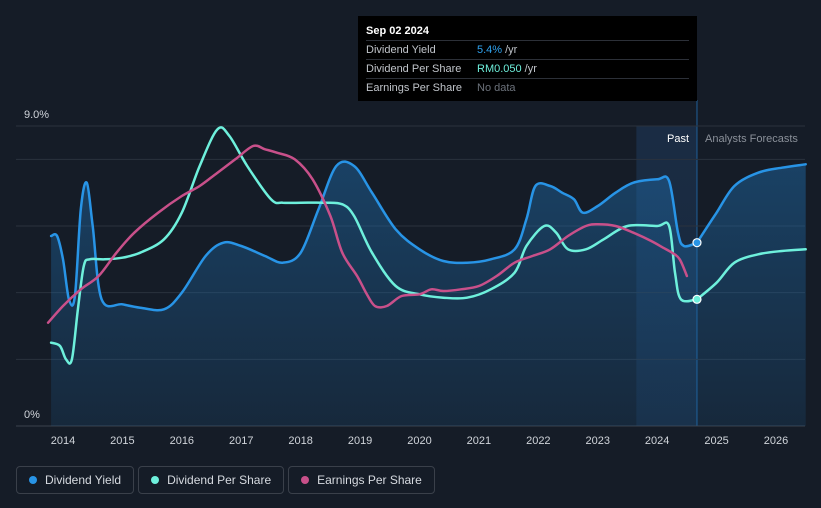  What do you see at coordinates (499, 69) in the screenshot?
I see `tooltip-value: RM0.050` at bounding box center [499, 69].